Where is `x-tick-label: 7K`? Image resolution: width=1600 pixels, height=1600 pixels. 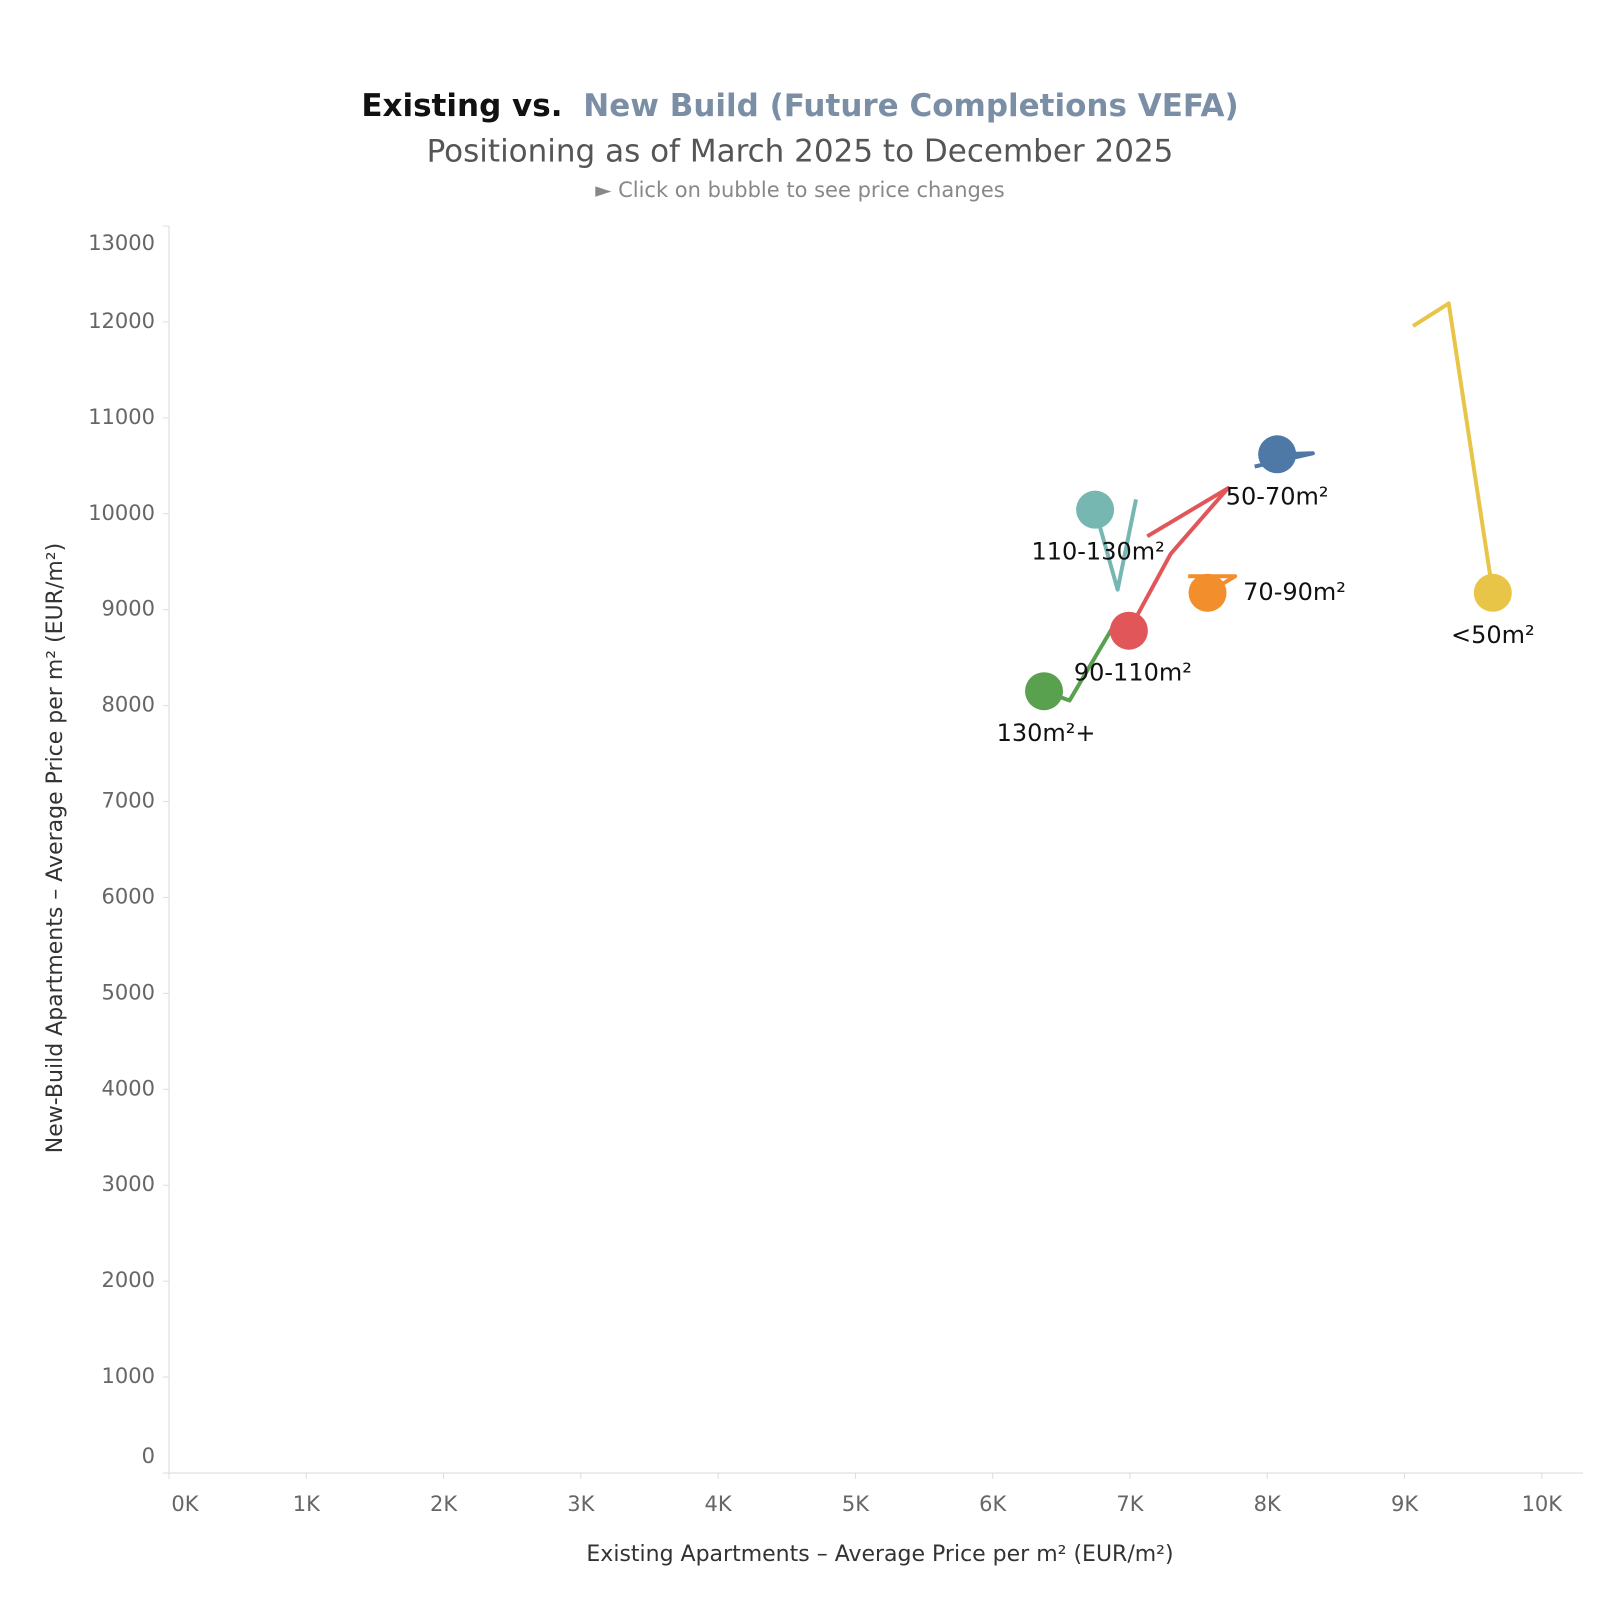
x-tick-label: 7K is located at coordinates (1130, 1504).